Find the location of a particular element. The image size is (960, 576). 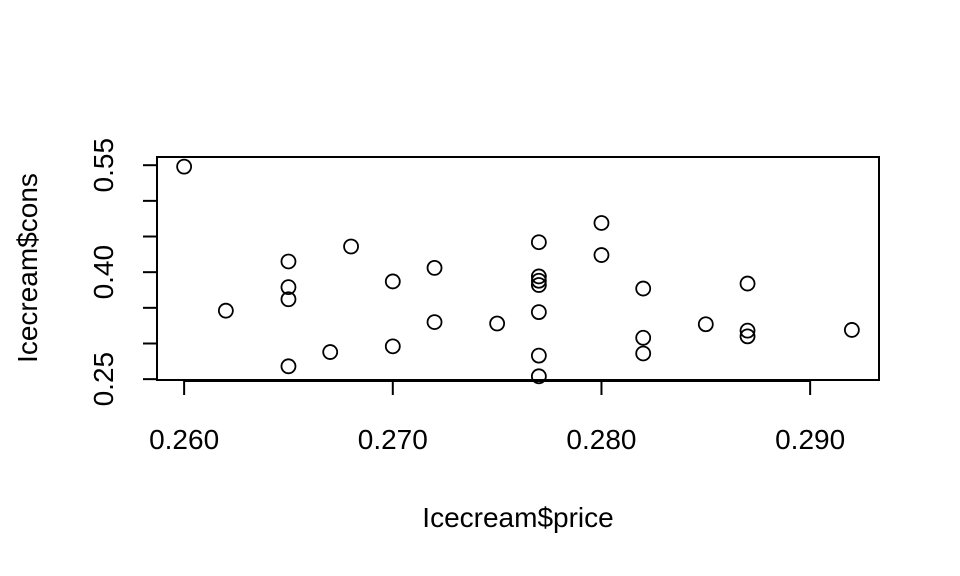

y-axis-label: Icecream$cons is located at coordinates (27, 268).